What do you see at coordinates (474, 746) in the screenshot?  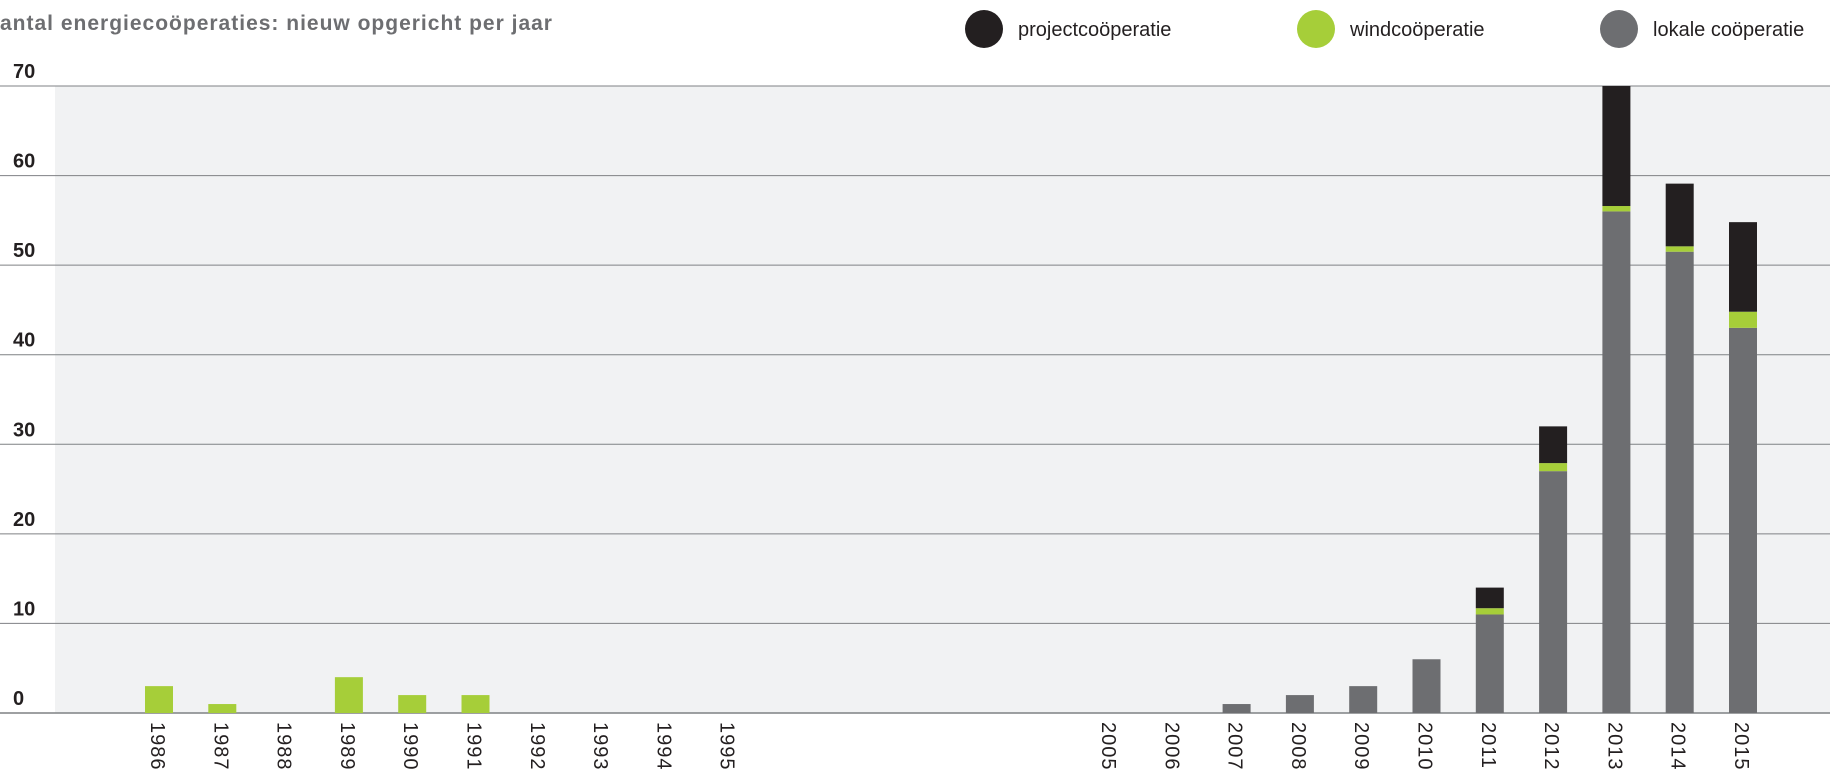 I see `x-tick-label-1991: 1991` at bounding box center [474, 746].